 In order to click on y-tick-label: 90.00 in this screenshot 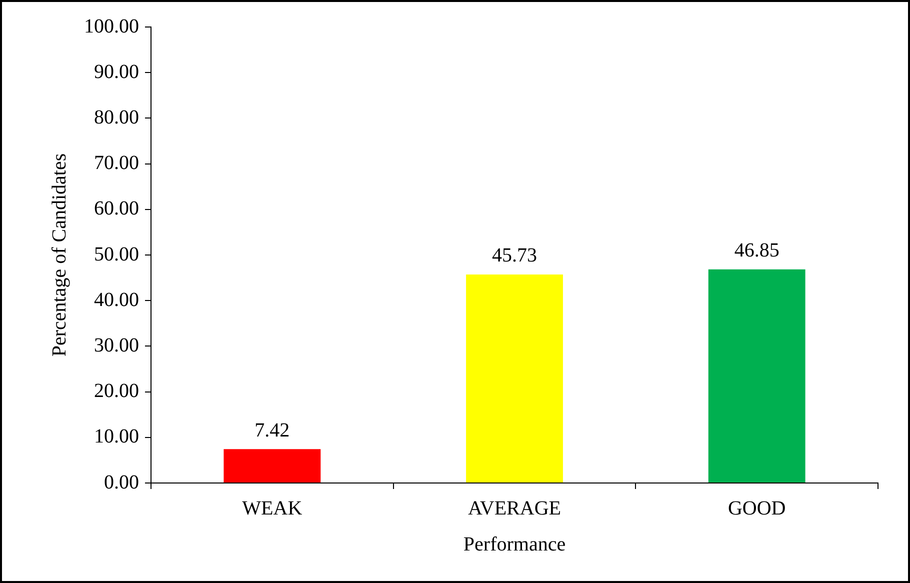, I will do `click(116, 71)`.